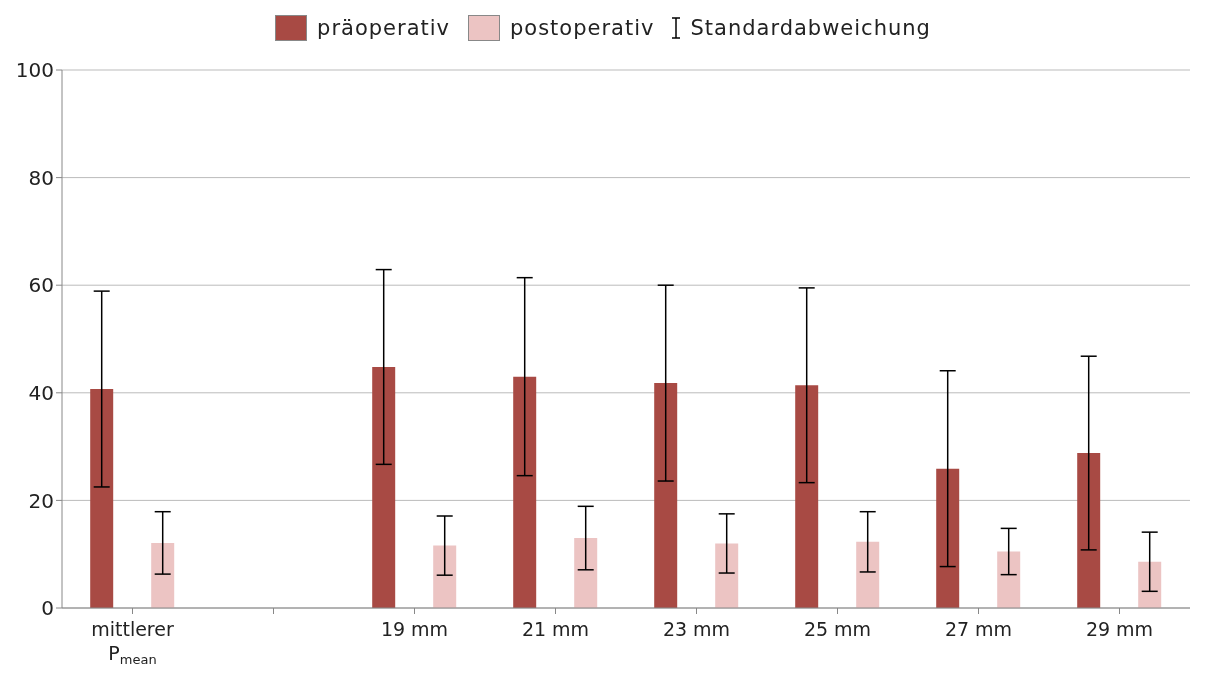 This screenshot has width=1209, height=689. Describe the element at coordinates (34, 70) in the screenshot. I see `y-tick-label: 100` at that location.